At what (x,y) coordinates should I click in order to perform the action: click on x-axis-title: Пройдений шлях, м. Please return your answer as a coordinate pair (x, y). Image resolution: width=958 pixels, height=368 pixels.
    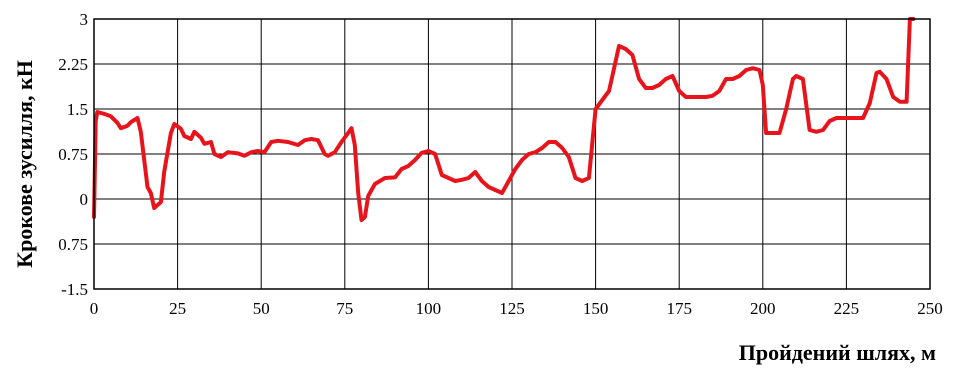
    Looking at the image, I should click on (837, 352).